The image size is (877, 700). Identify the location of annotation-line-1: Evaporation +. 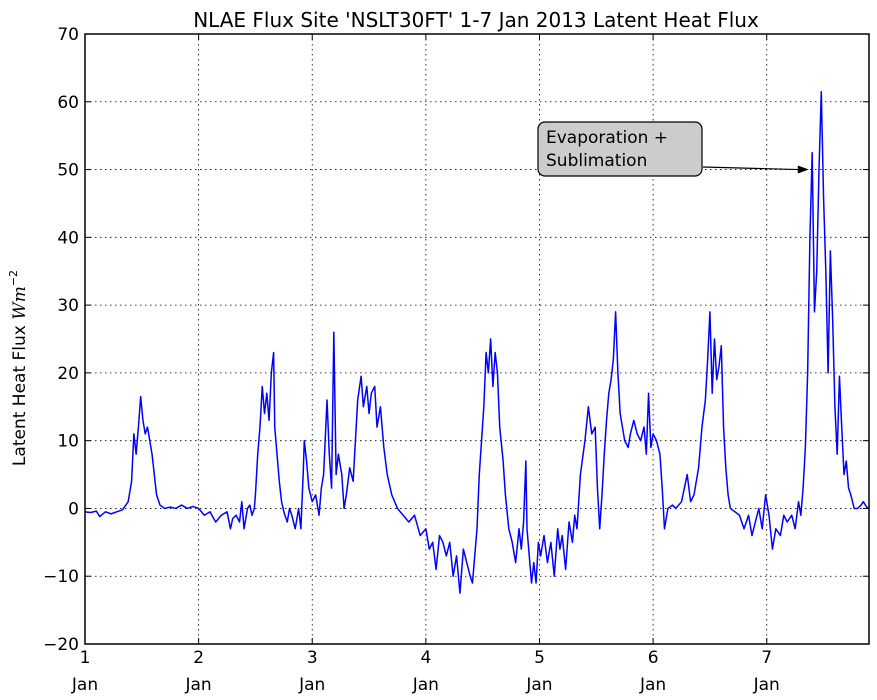
(607, 138).